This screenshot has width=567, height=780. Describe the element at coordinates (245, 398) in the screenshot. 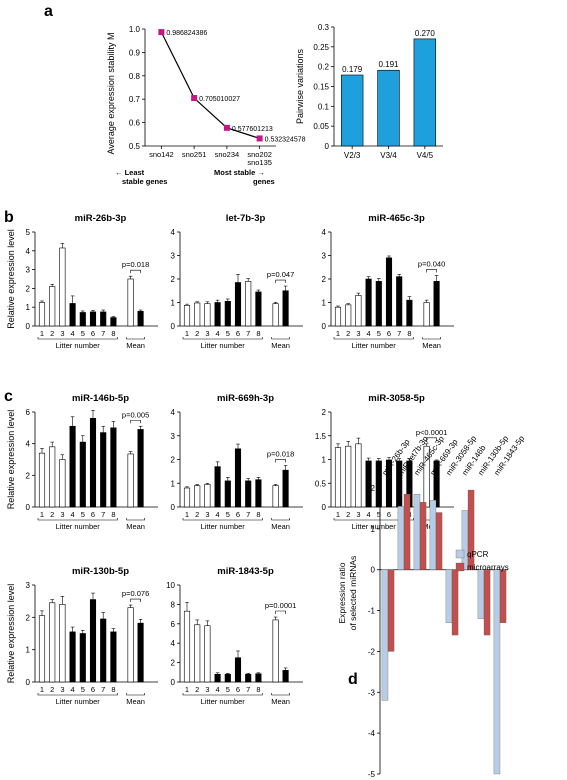

I see `chart-title: miR-669h-3p` at that location.